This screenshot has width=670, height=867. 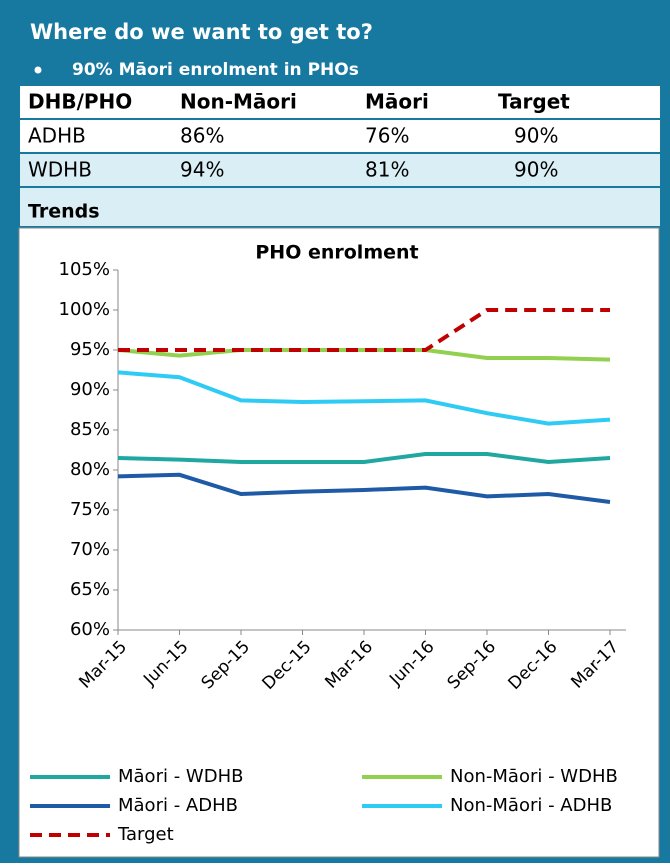 What do you see at coordinates (534, 102) in the screenshot?
I see `column-header: Target` at bounding box center [534, 102].